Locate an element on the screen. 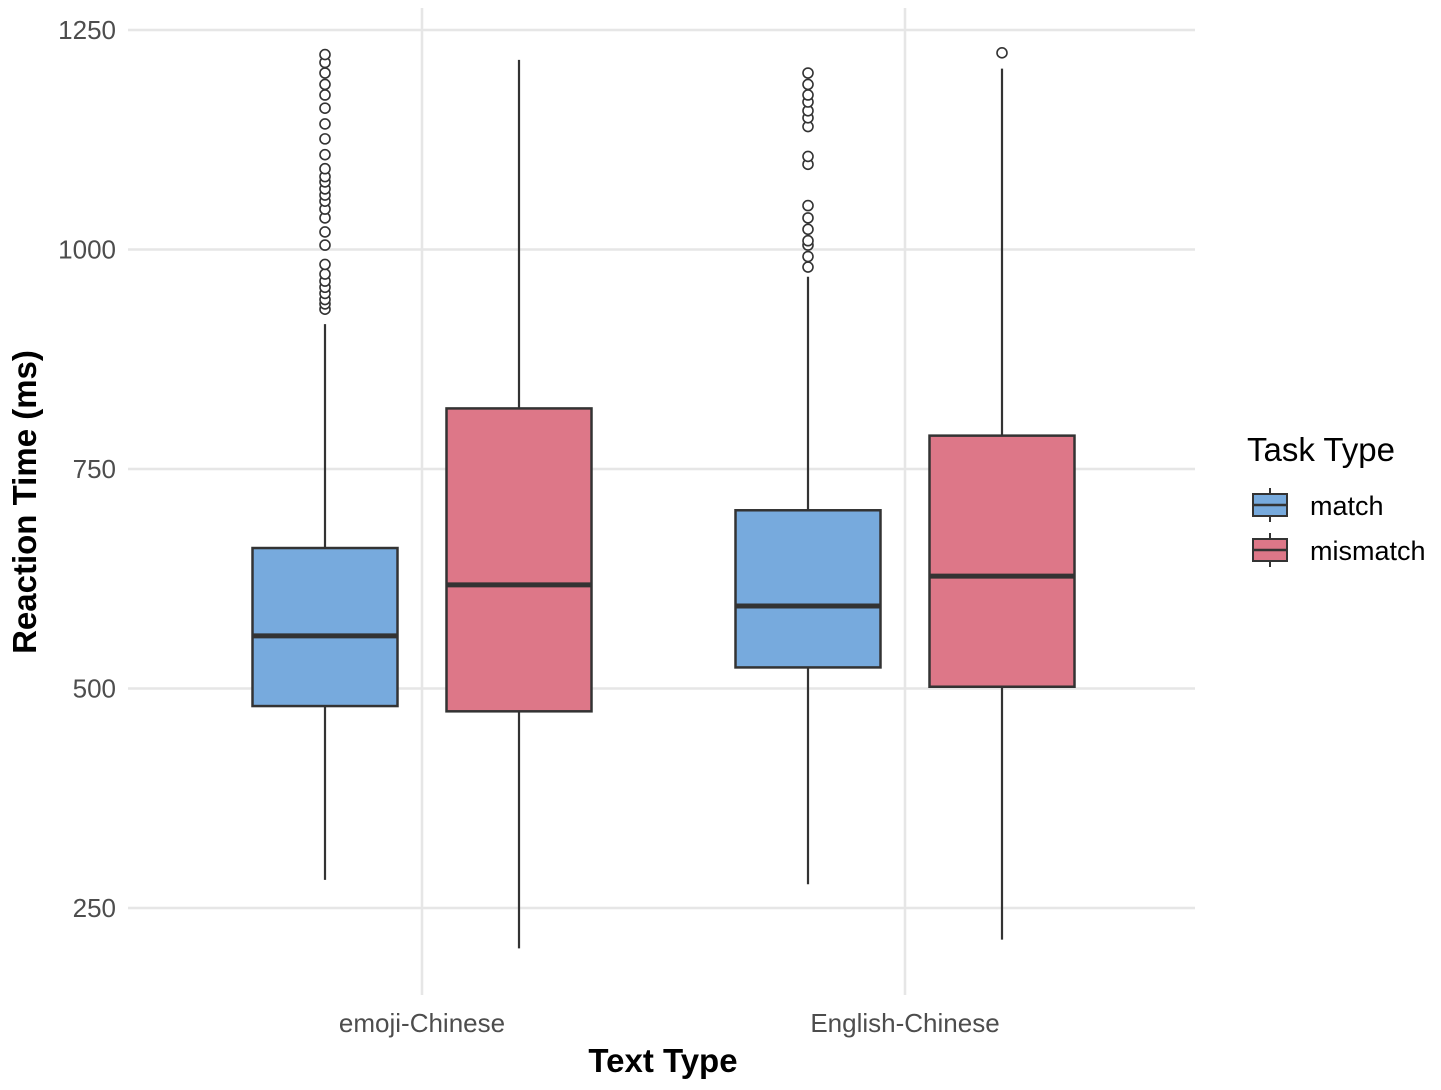  legend-label: match is located at coordinates (1347, 506).